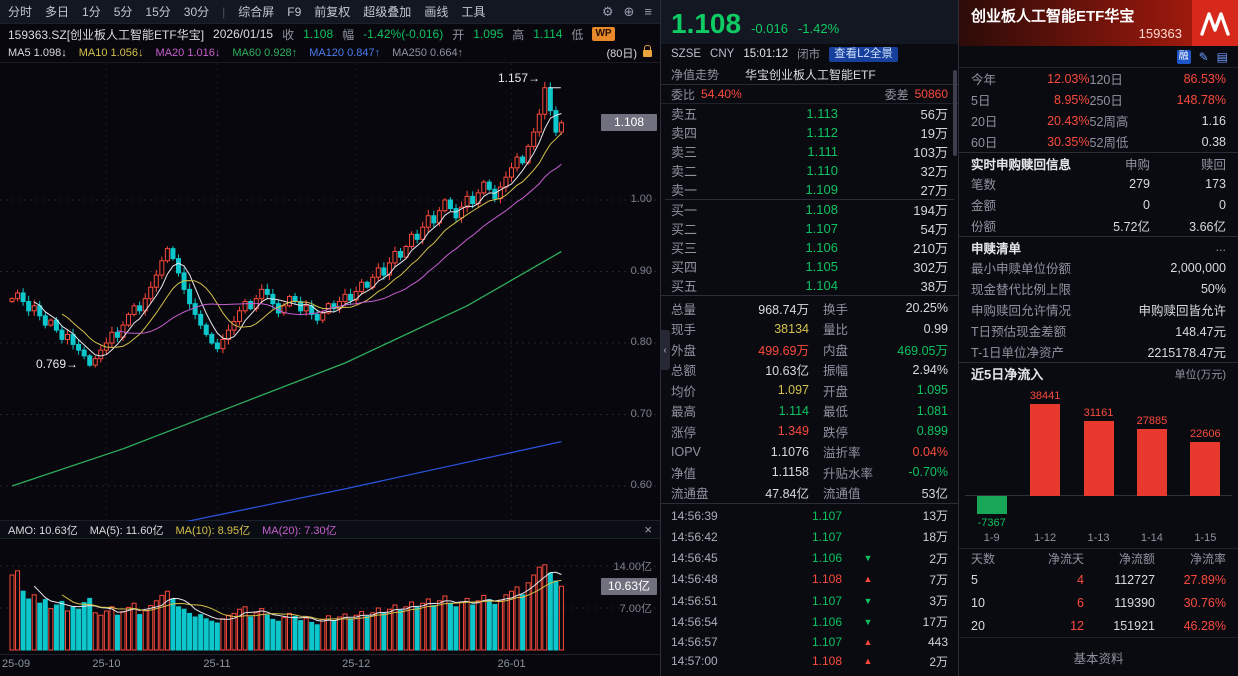  Describe the element at coordinates (863, 54) in the screenshot. I see `l2-link: 查看L2全景` at that location.